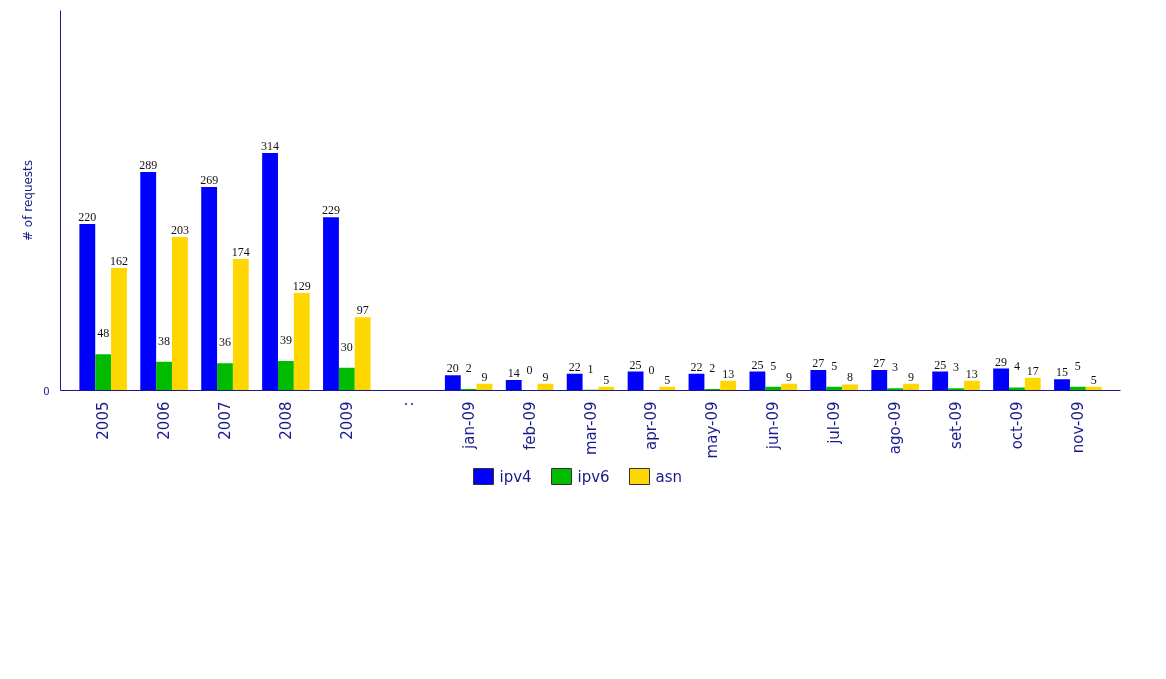 This screenshot has width=1166, height=679. Describe the element at coordinates (590, 368) in the screenshot. I see `data-label: 1` at that location.